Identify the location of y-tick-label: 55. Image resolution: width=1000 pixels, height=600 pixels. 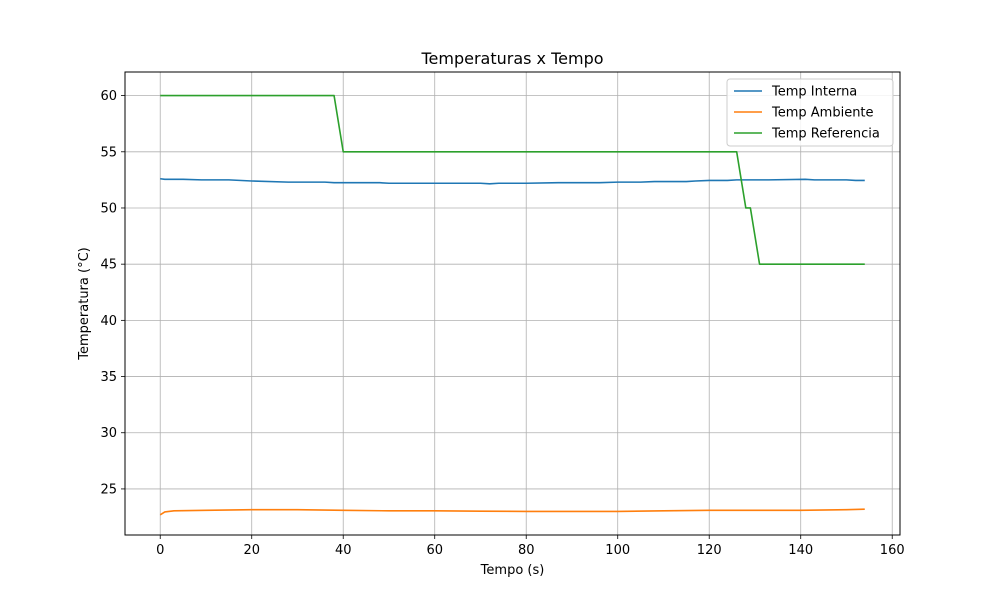
(108, 152).